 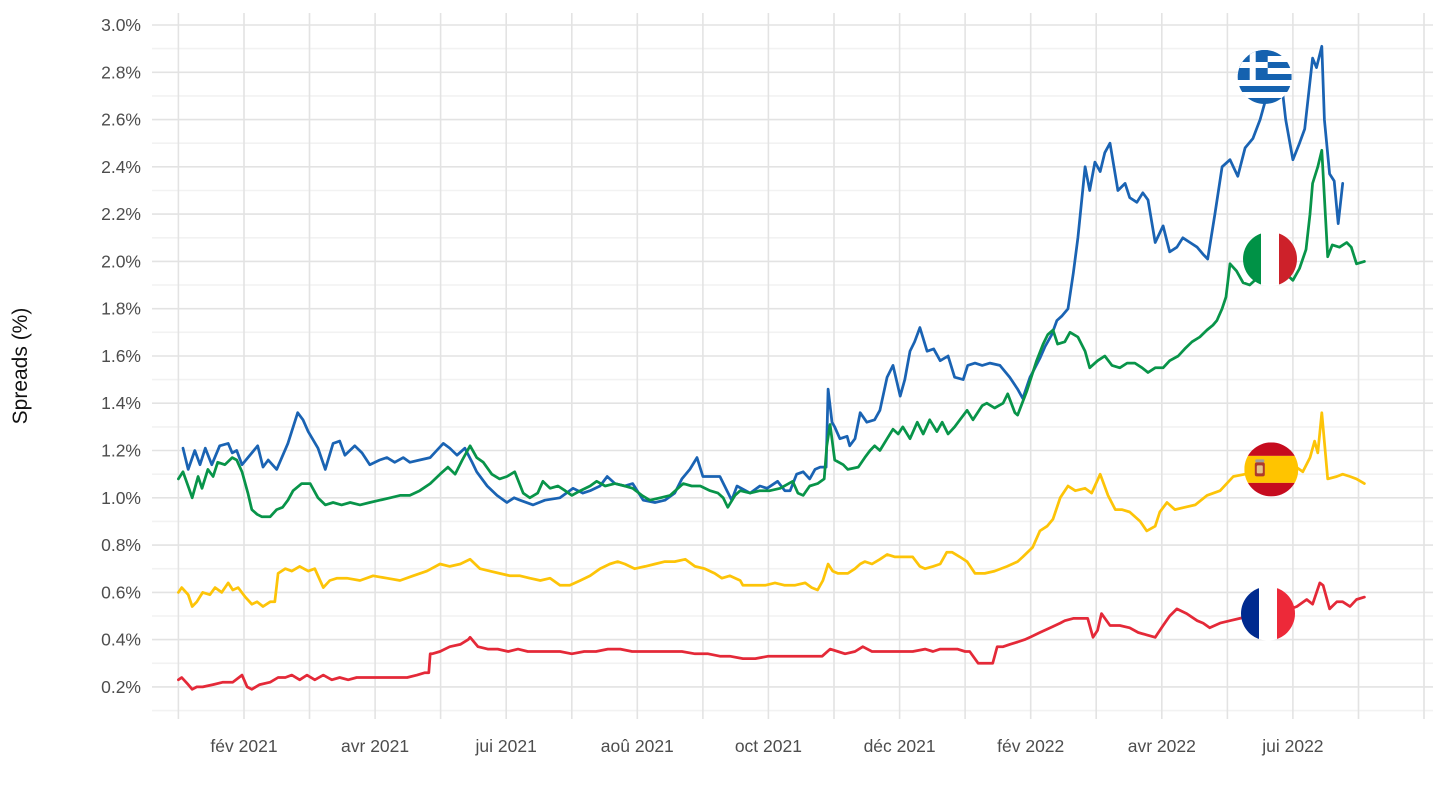 What do you see at coordinates (243, 746) in the screenshot?
I see `x-tick-label: fév 2021` at bounding box center [243, 746].